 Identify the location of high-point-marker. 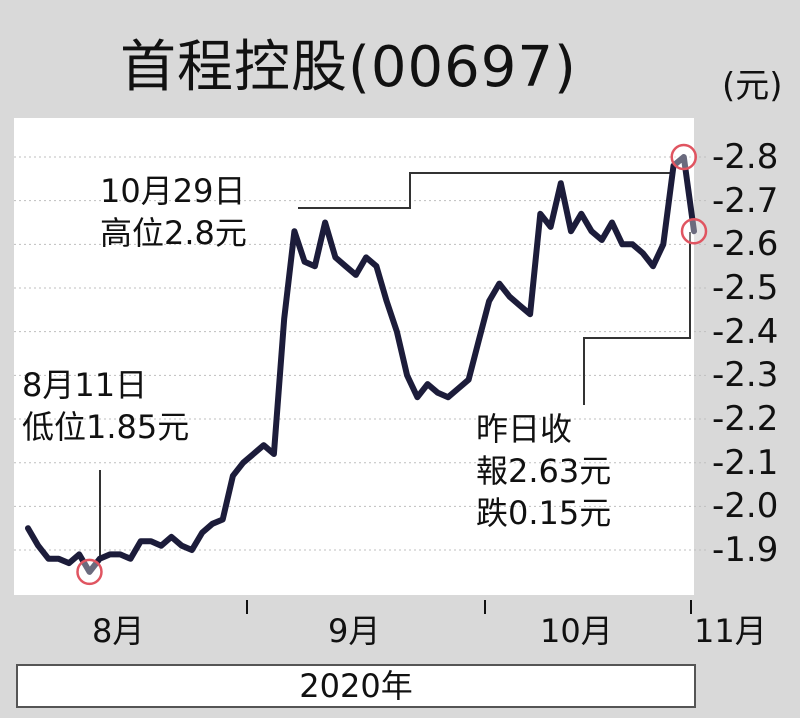
(684, 157).